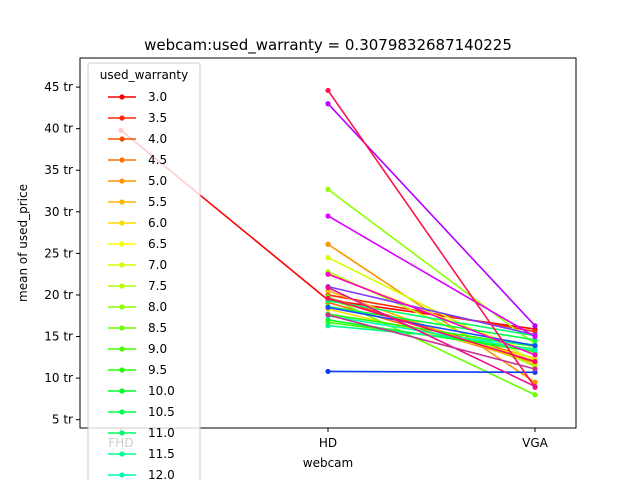  I want to click on y-tick-label: 35 tr, so click(58, 170).